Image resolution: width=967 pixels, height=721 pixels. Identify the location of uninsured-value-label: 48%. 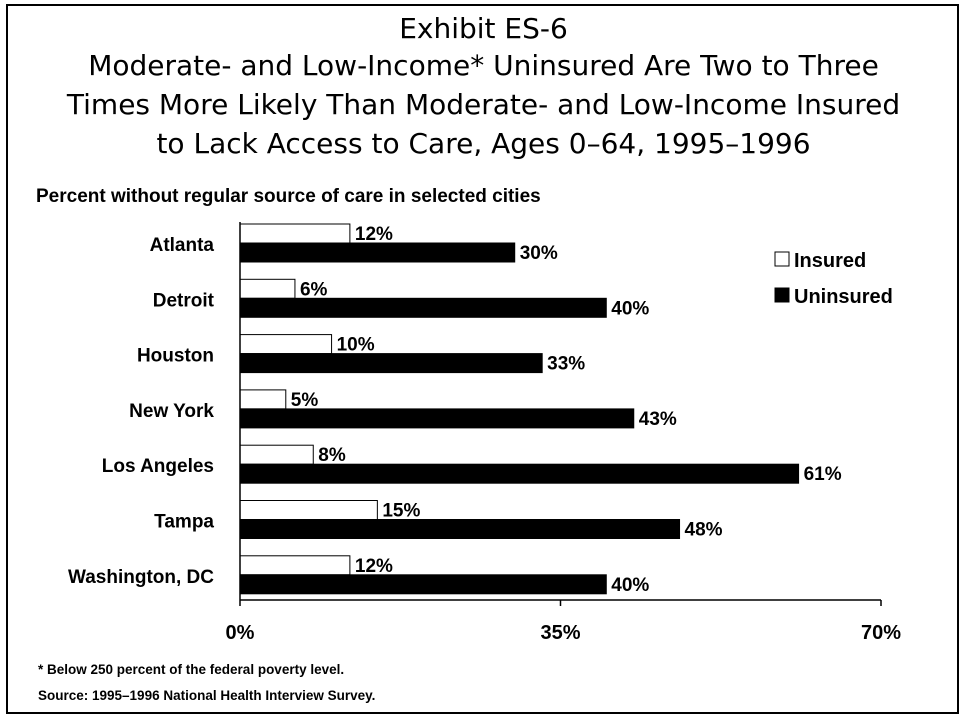
(704, 530).